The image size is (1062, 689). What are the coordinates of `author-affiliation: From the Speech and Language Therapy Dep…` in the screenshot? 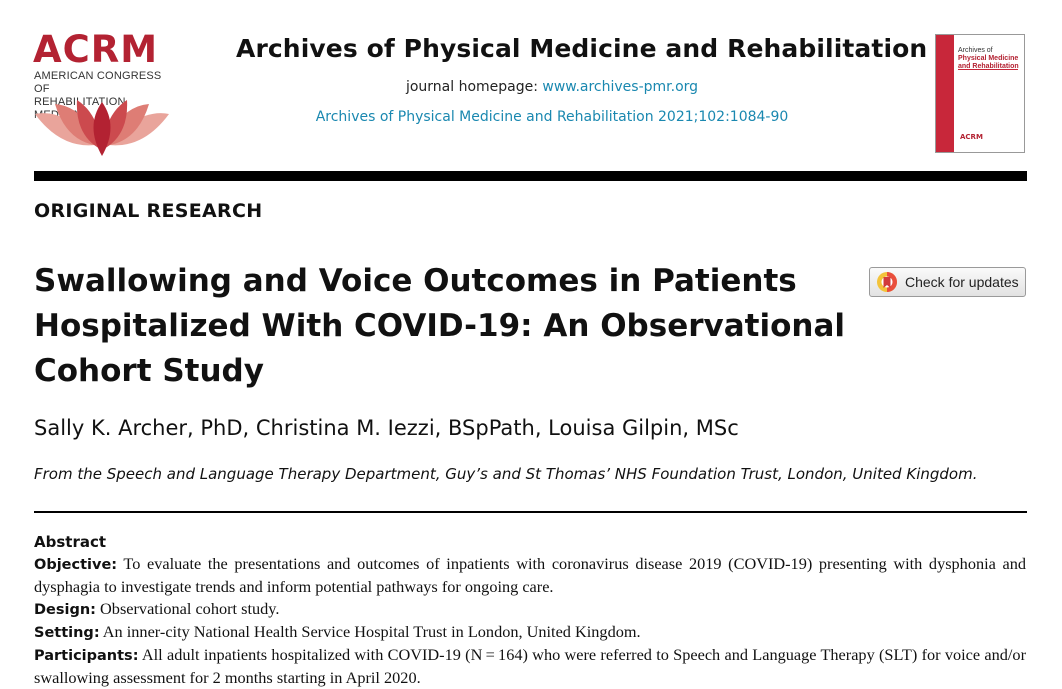 It's located at (506, 474).